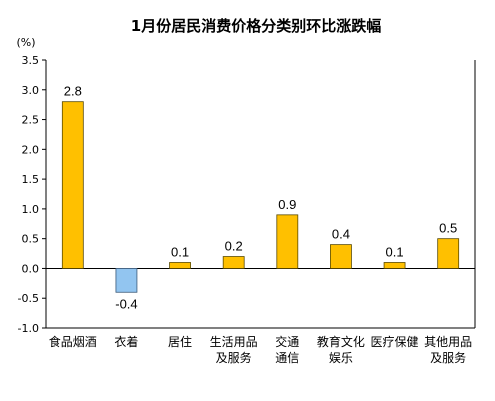  I want to click on y-tick-label: 0.0, so click(31, 268).